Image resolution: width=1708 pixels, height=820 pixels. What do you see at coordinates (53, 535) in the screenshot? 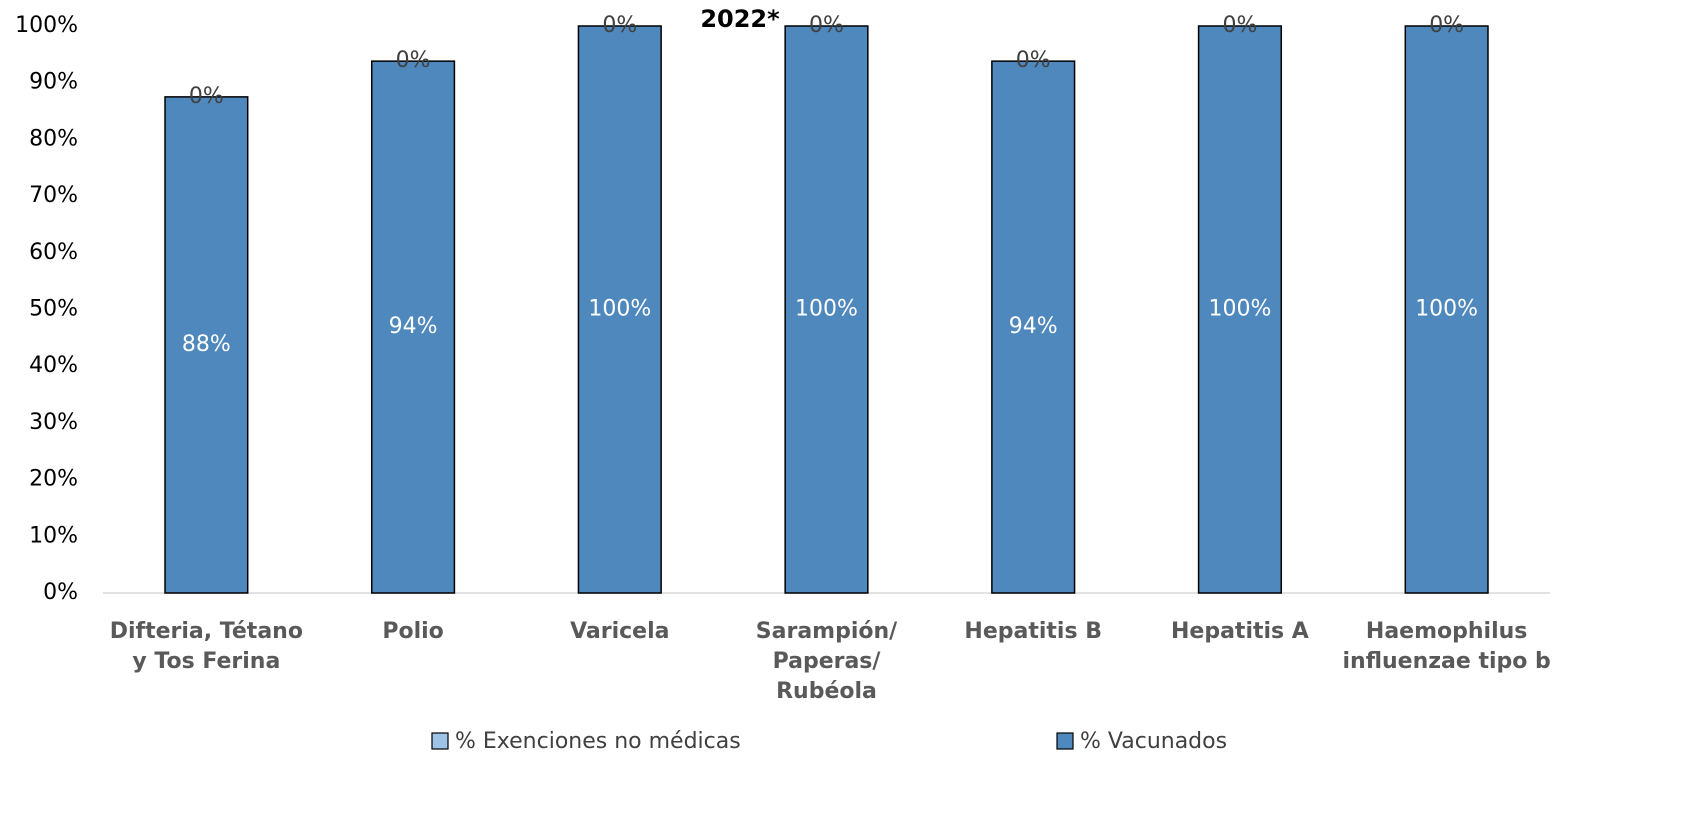
I see `y-tick-label: 10%` at bounding box center [53, 535].